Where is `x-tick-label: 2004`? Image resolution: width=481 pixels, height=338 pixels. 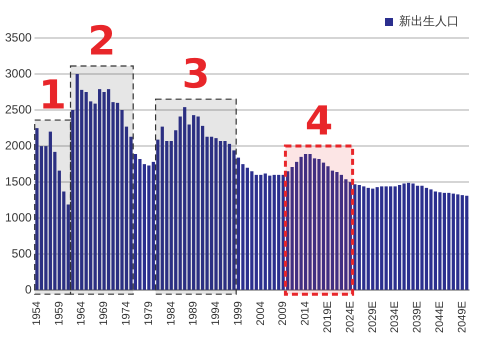
x-tick-label: 2004 is located at coordinates (260, 313).